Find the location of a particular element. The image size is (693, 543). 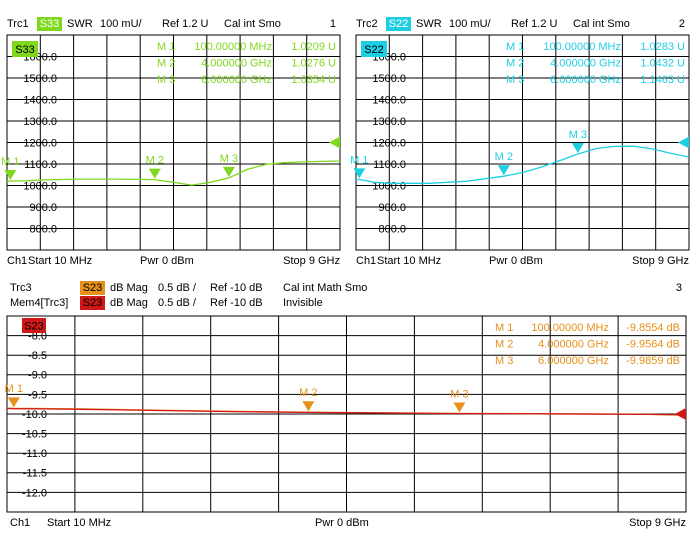

marker-table-value: 1.0354 U is located at coordinates (313, 80).